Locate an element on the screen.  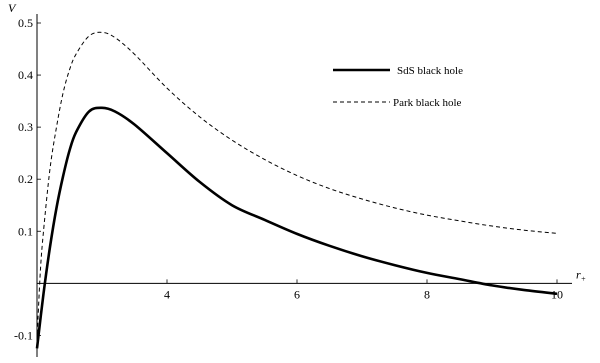
y-tick-label-1: 0.1 is located at coordinates (25, 231).